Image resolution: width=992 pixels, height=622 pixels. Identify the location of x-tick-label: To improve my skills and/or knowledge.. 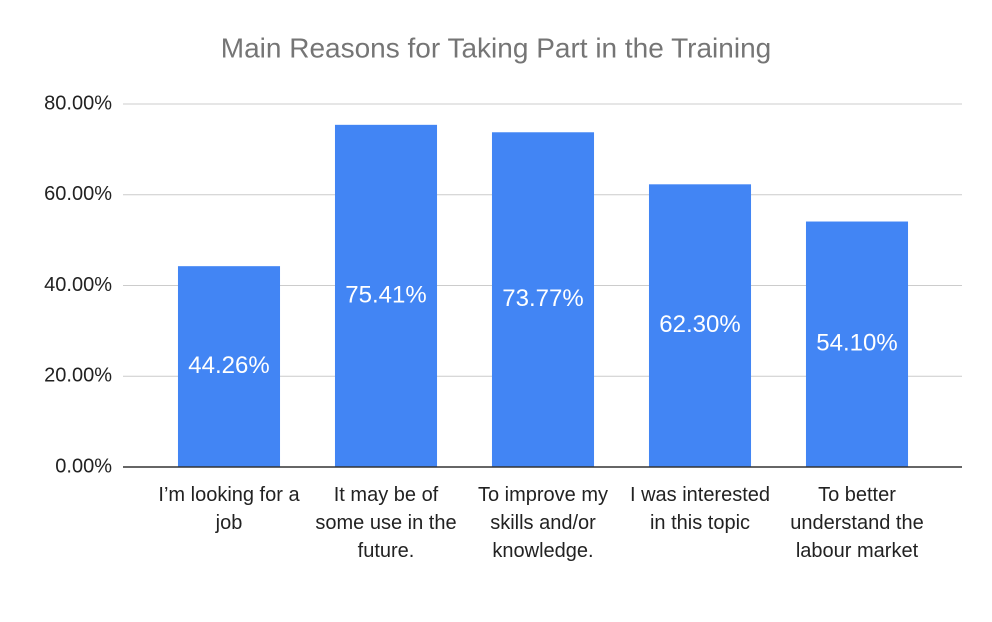
(543, 523).